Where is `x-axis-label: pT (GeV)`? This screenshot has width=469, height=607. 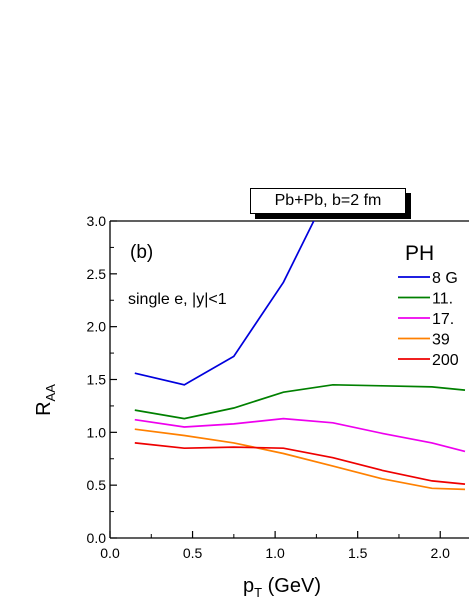
x-axis-label: pT (GeV) is located at coordinates (282, 587).